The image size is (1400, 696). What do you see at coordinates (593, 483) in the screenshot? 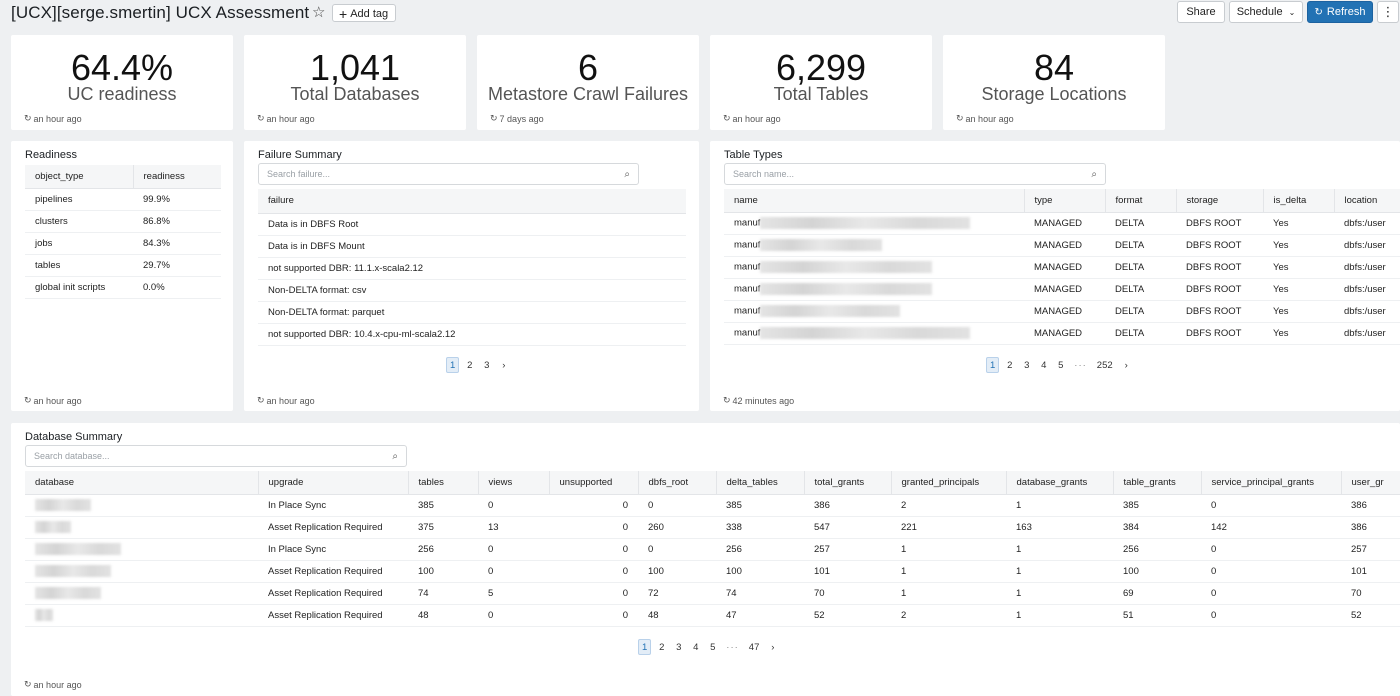
I see `column-header-unsupported: unsupported` at bounding box center [593, 483].